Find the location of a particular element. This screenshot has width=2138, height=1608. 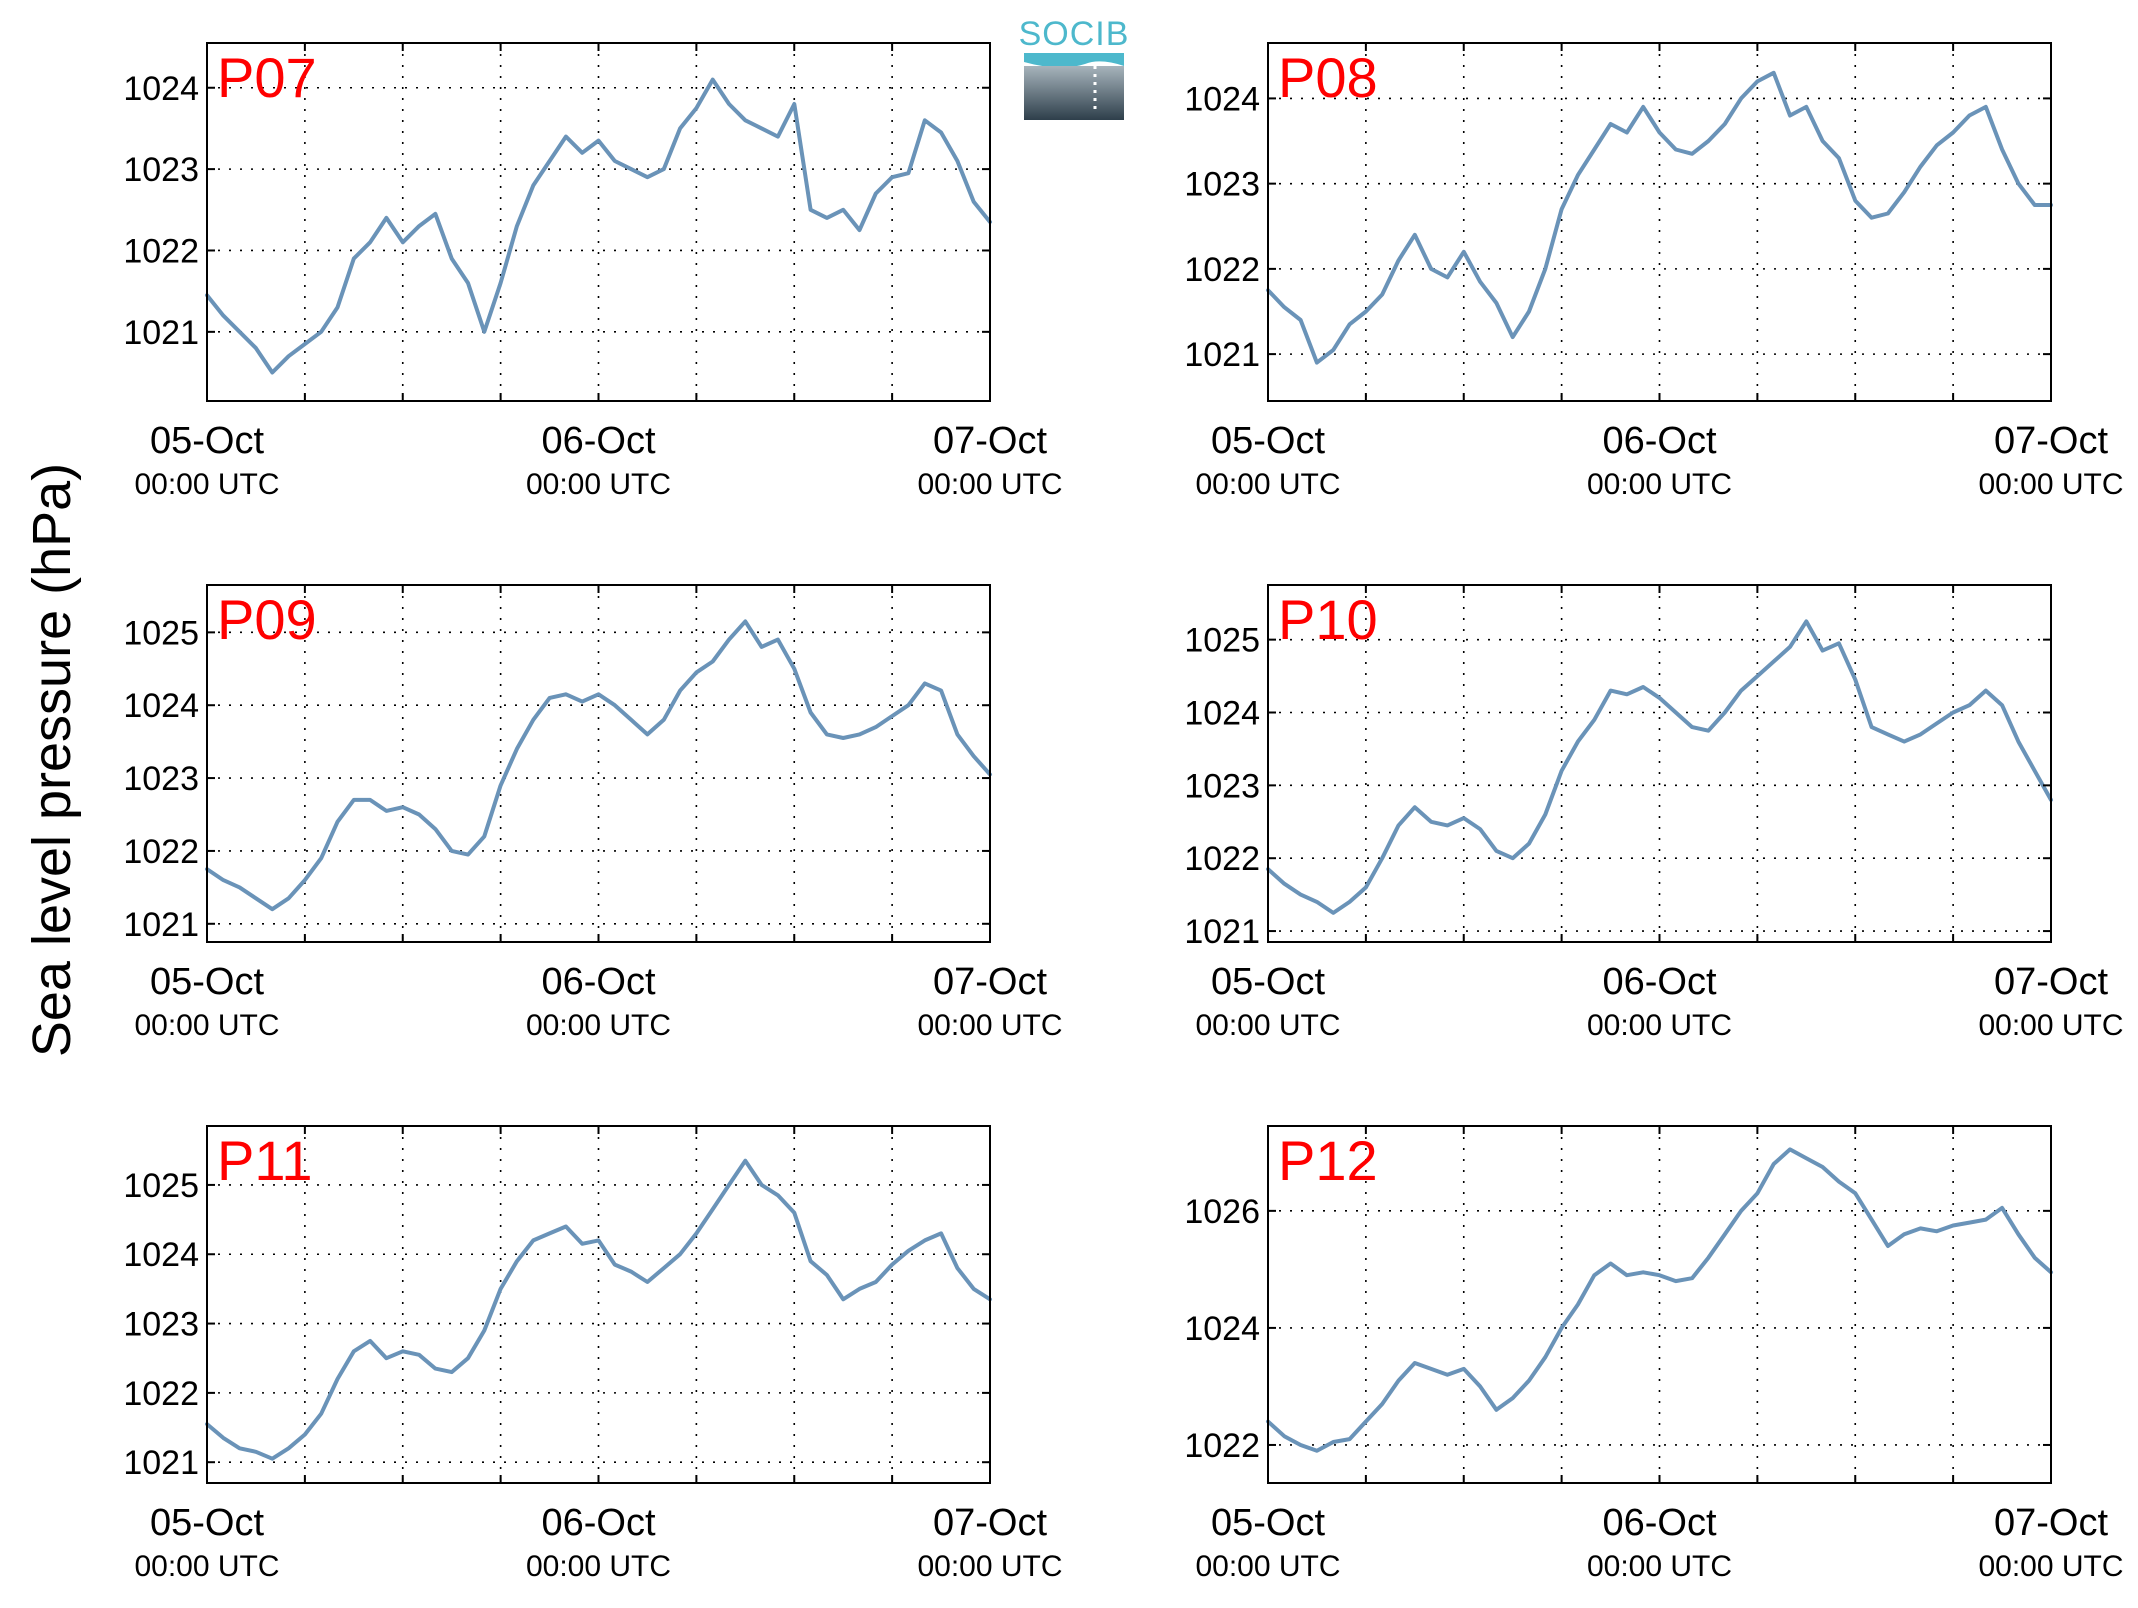

y-axis-label: Sea level pressure (hPa) is located at coordinates (52, 760).